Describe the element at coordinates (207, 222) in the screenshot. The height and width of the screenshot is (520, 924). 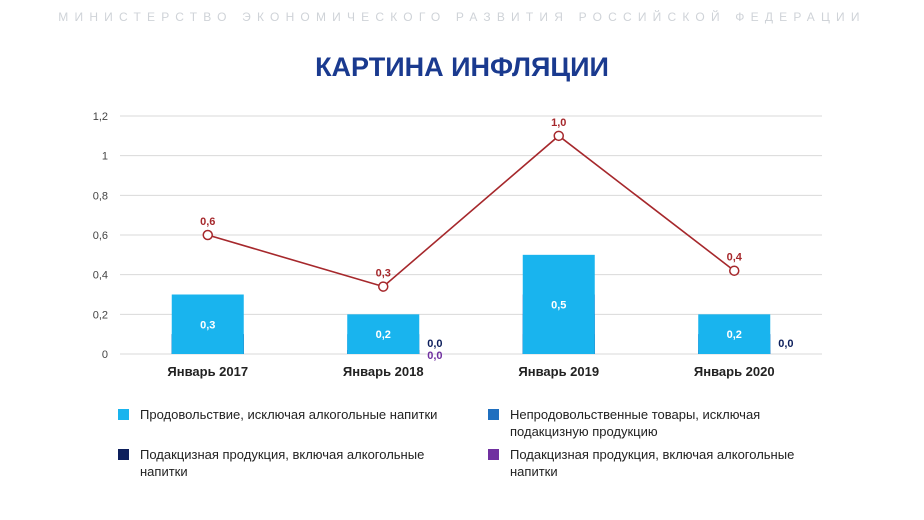
I see `line-value-label: 0,6` at that location.